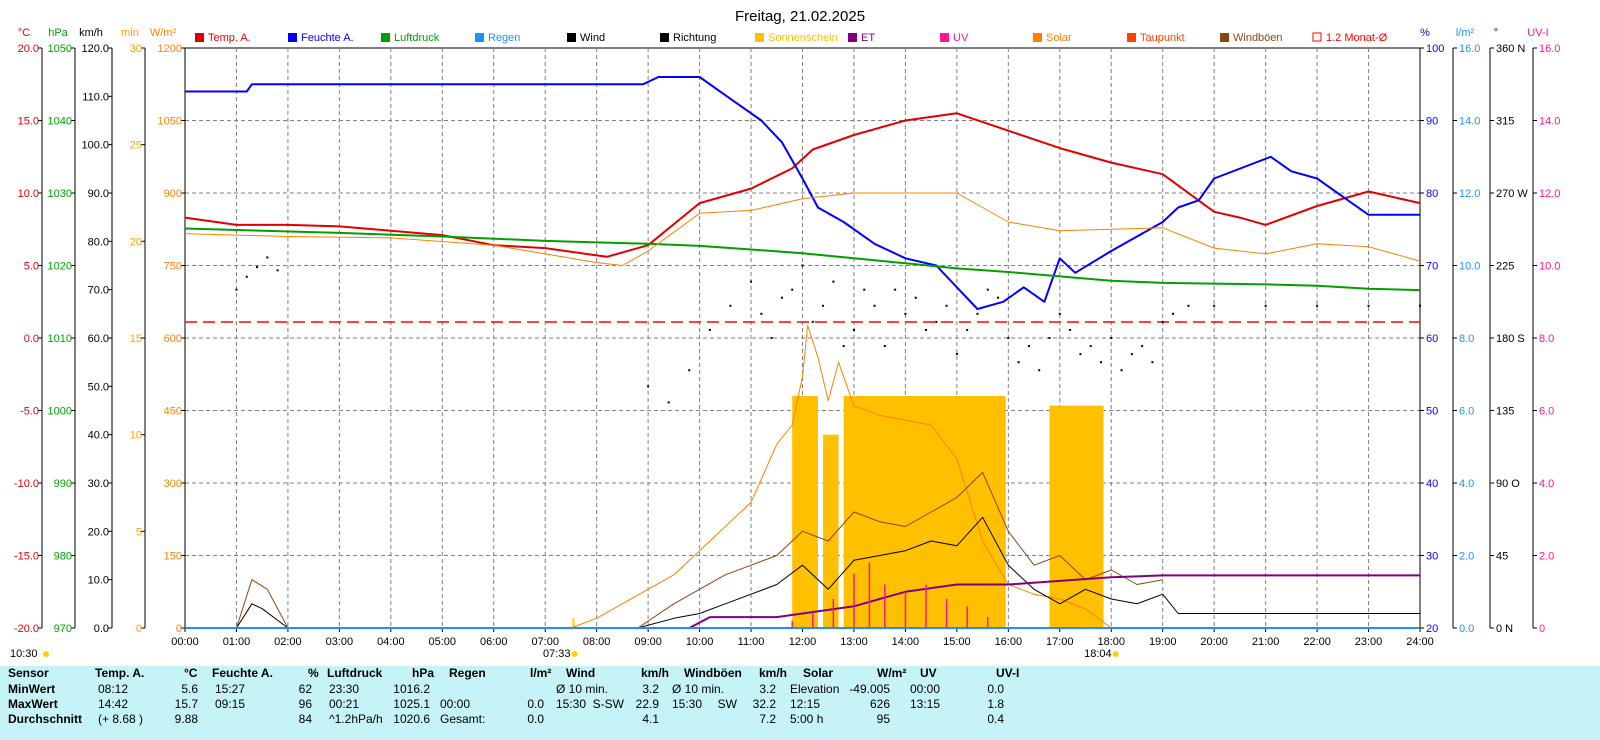  I want to click on stats-cell-temp-t: 08:12, so click(113, 689).